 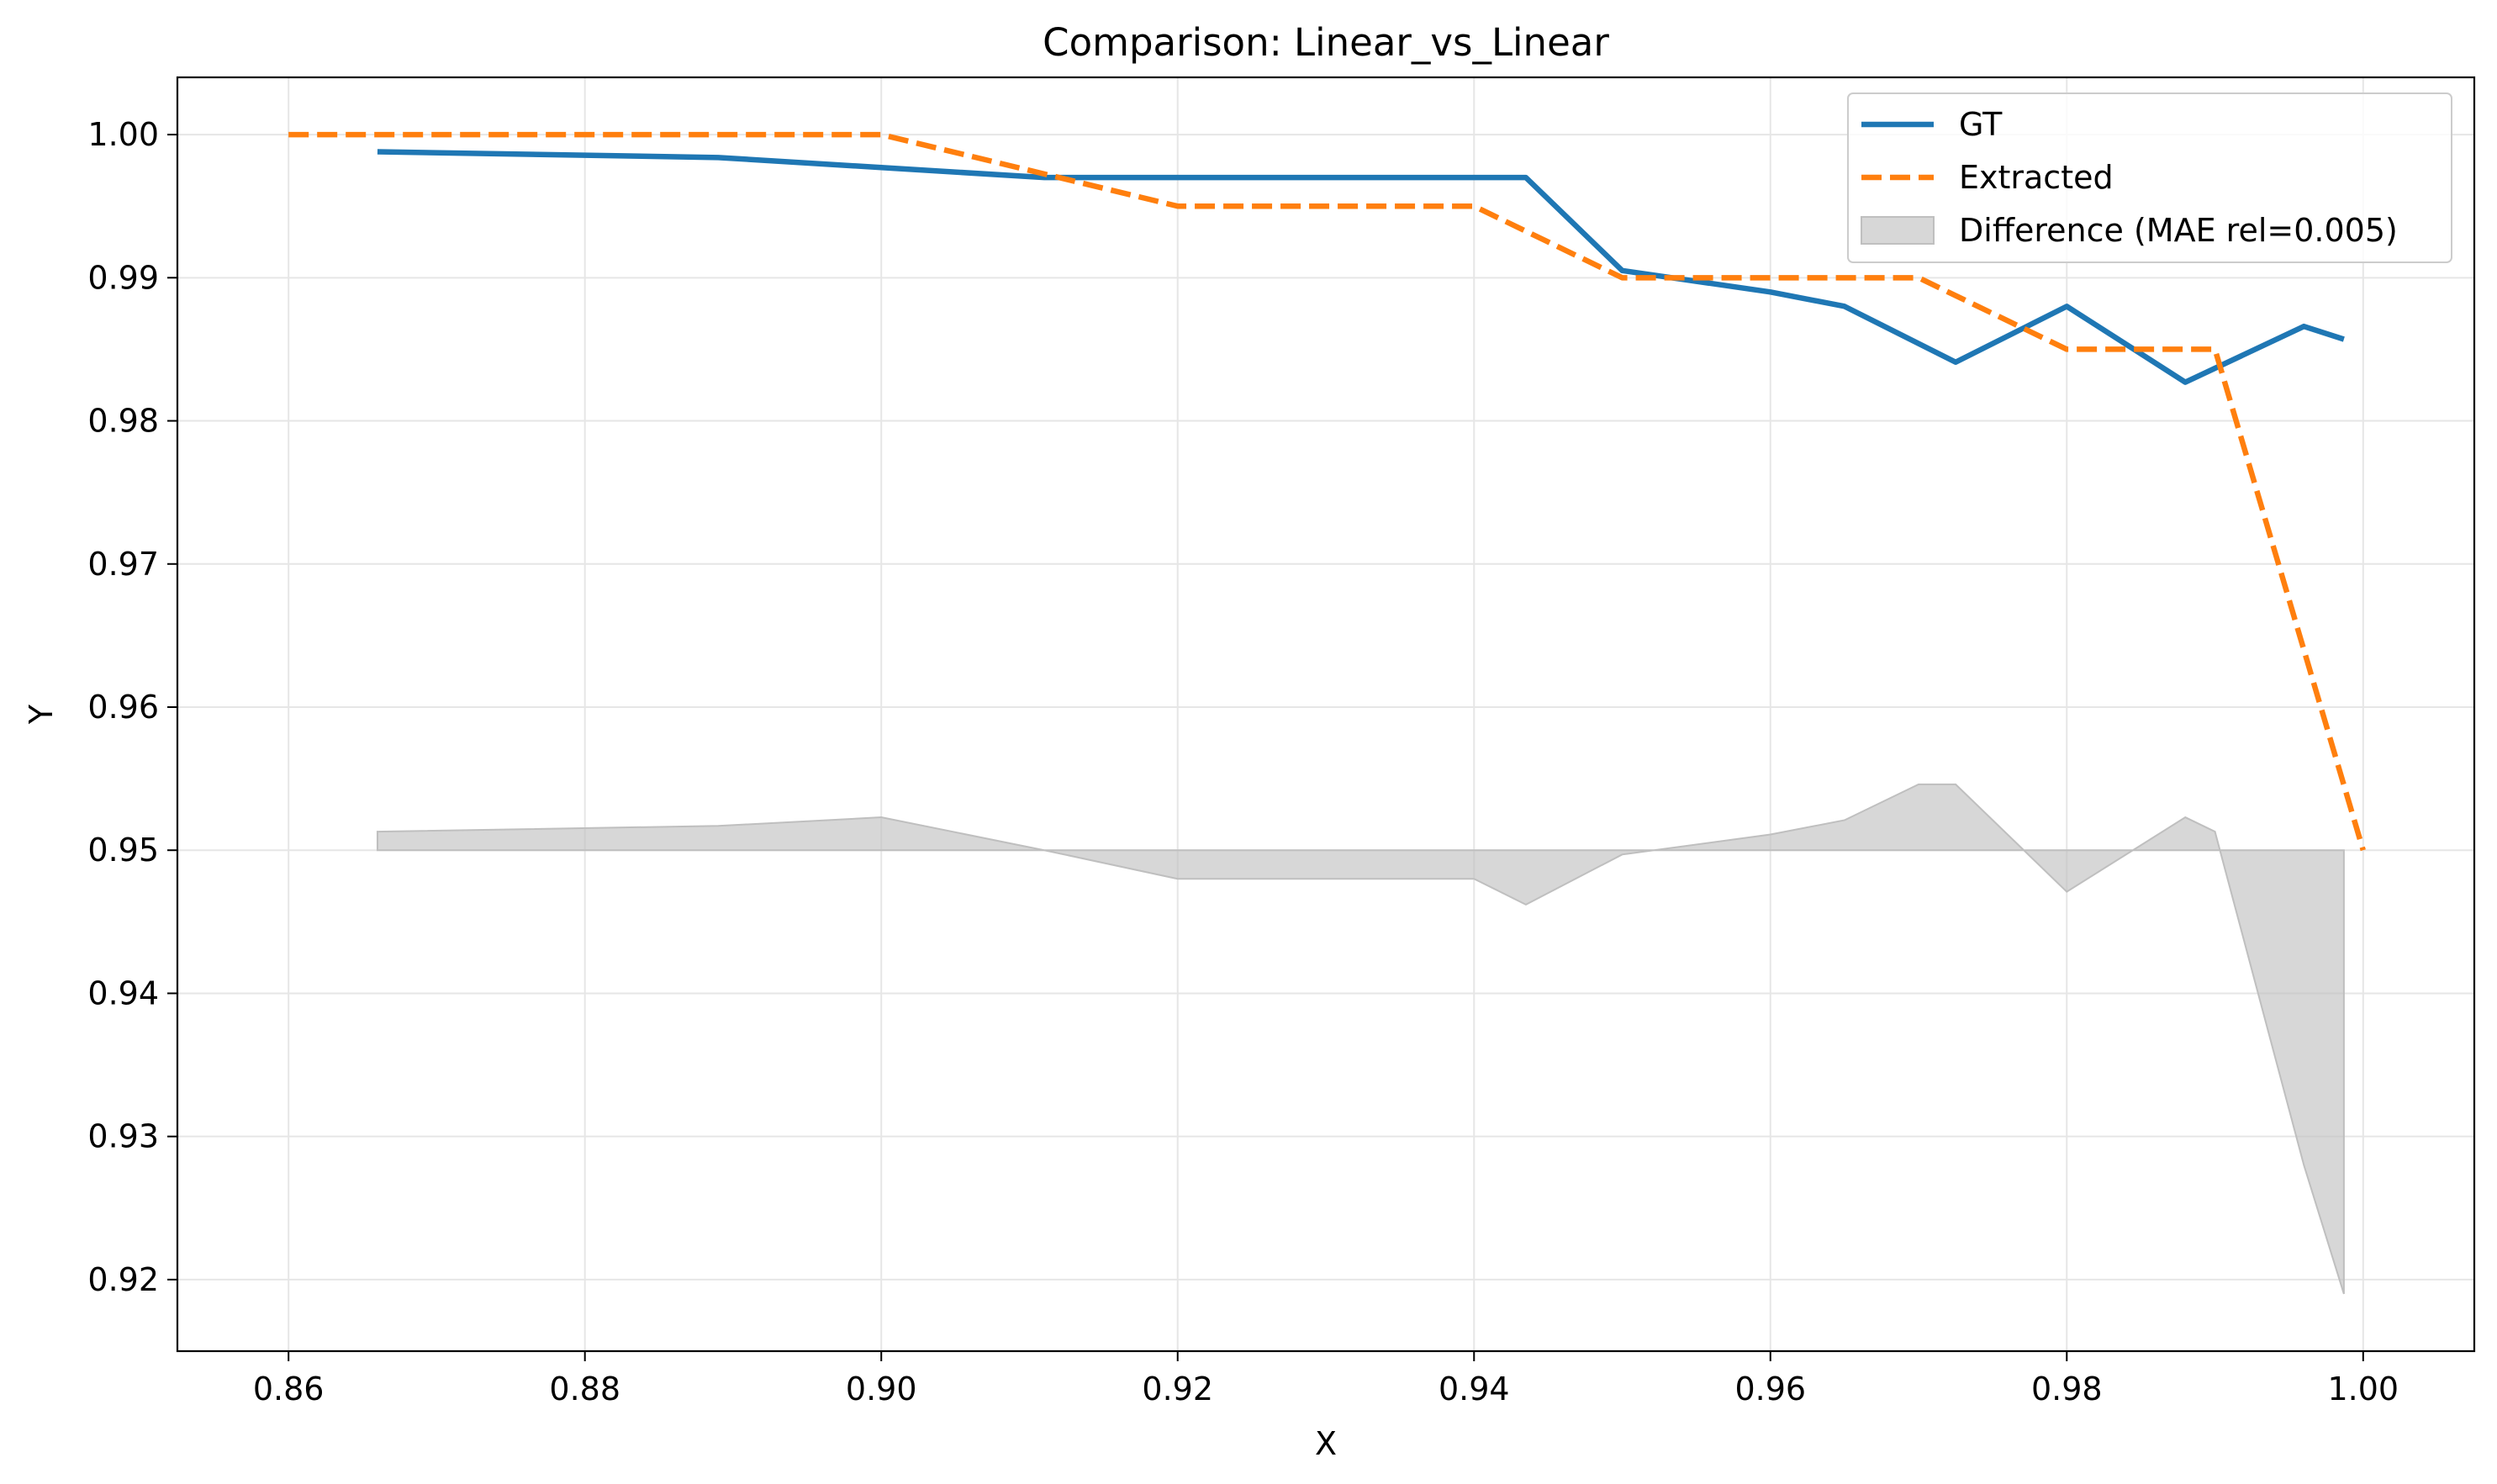 What do you see at coordinates (289, 1388) in the screenshot?
I see `x-tick-label: 0.86` at bounding box center [289, 1388].